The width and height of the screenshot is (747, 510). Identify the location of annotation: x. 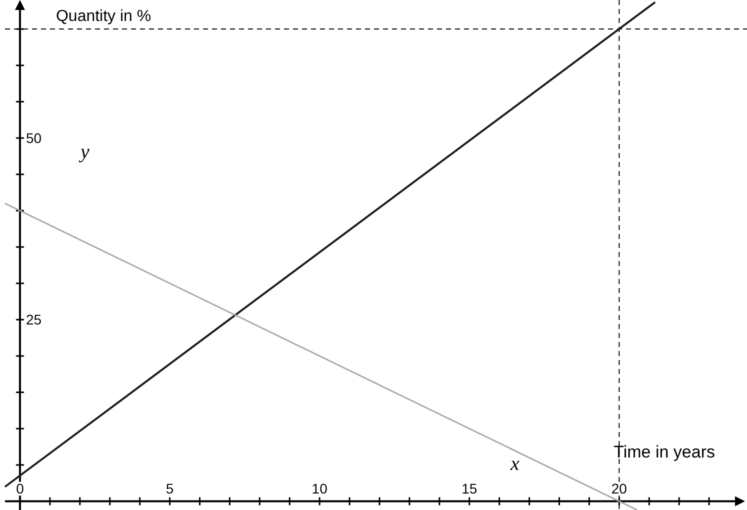
(515, 464).